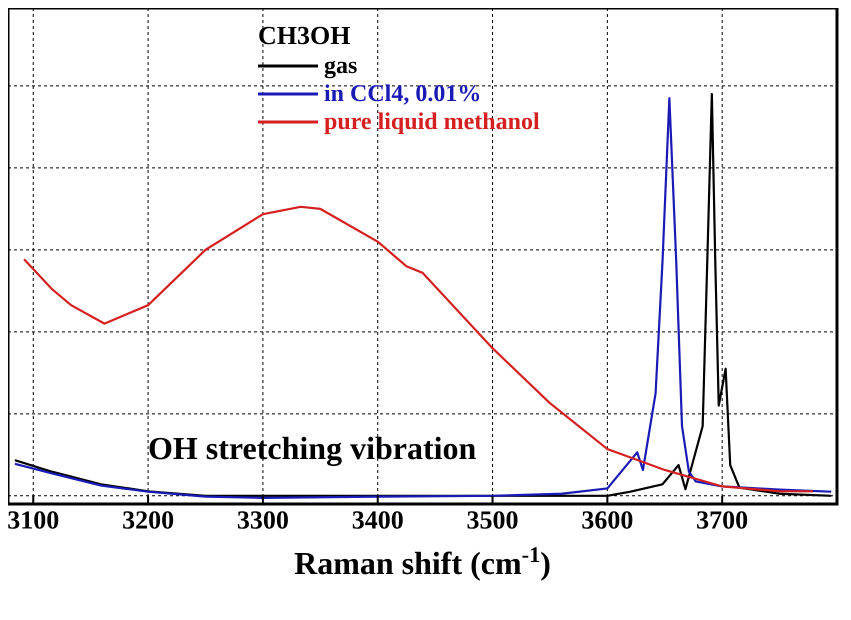 The width and height of the screenshot is (851, 620). I want to click on x-tick-label: 3300, so click(262, 519).